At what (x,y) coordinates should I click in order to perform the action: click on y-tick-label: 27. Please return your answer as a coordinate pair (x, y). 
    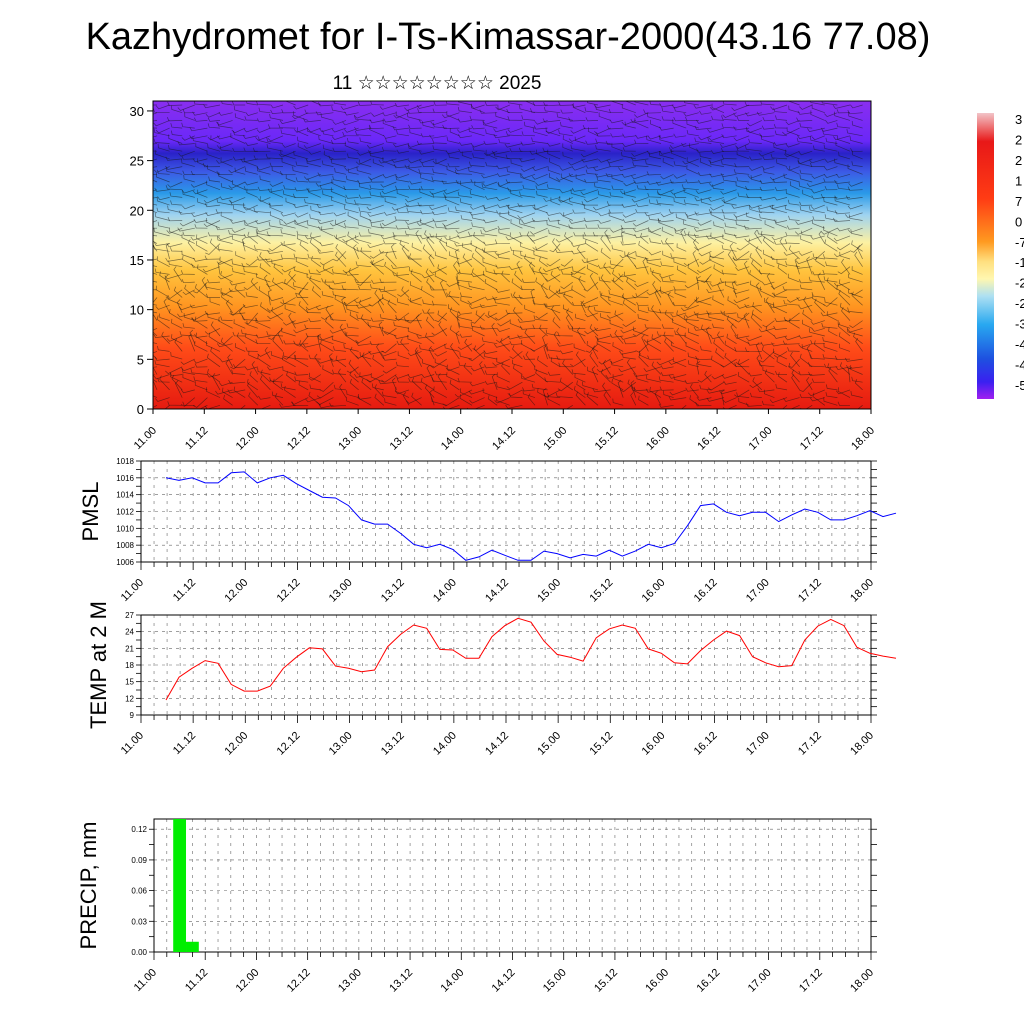
    Looking at the image, I should click on (129, 615).